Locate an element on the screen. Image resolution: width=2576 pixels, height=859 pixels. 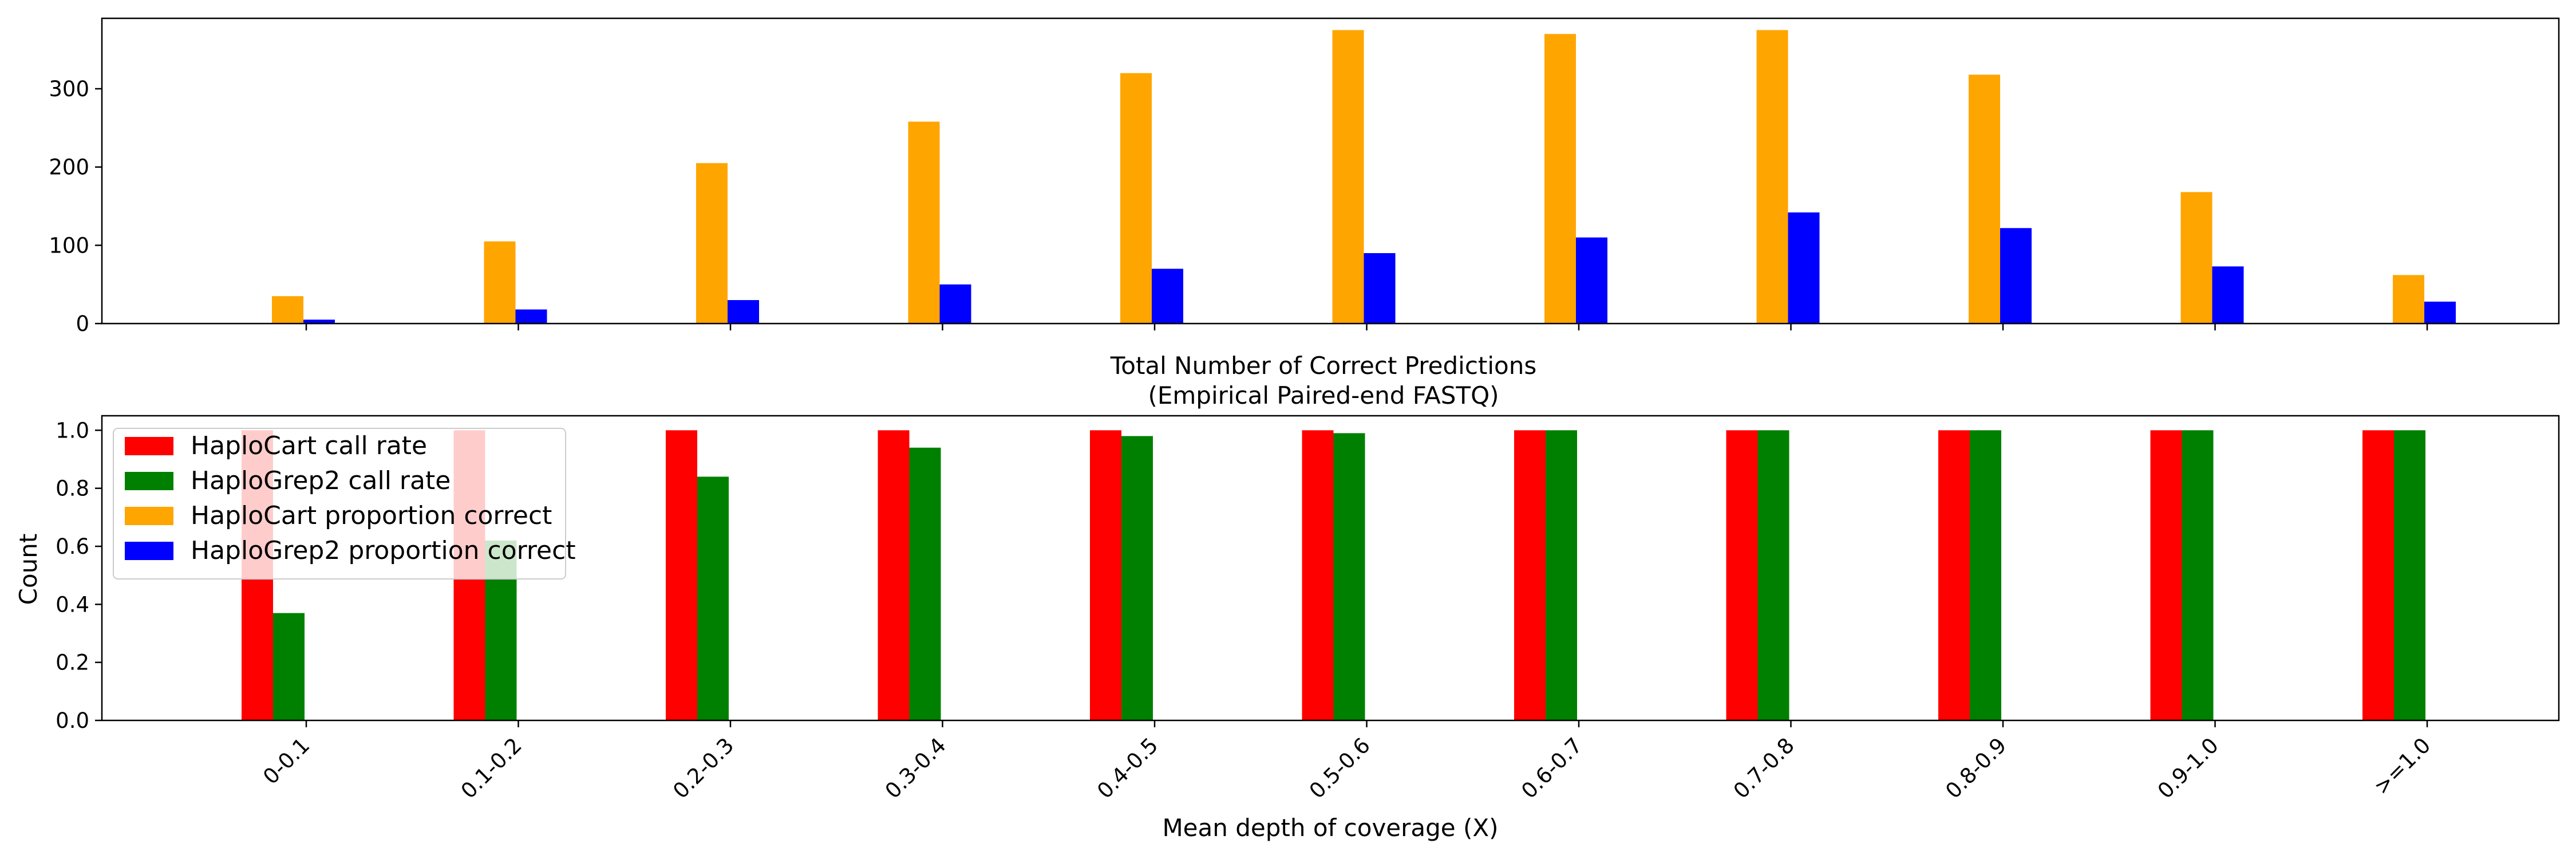
legend-swatch-haplogrep2-call-rate is located at coordinates (149, 481).